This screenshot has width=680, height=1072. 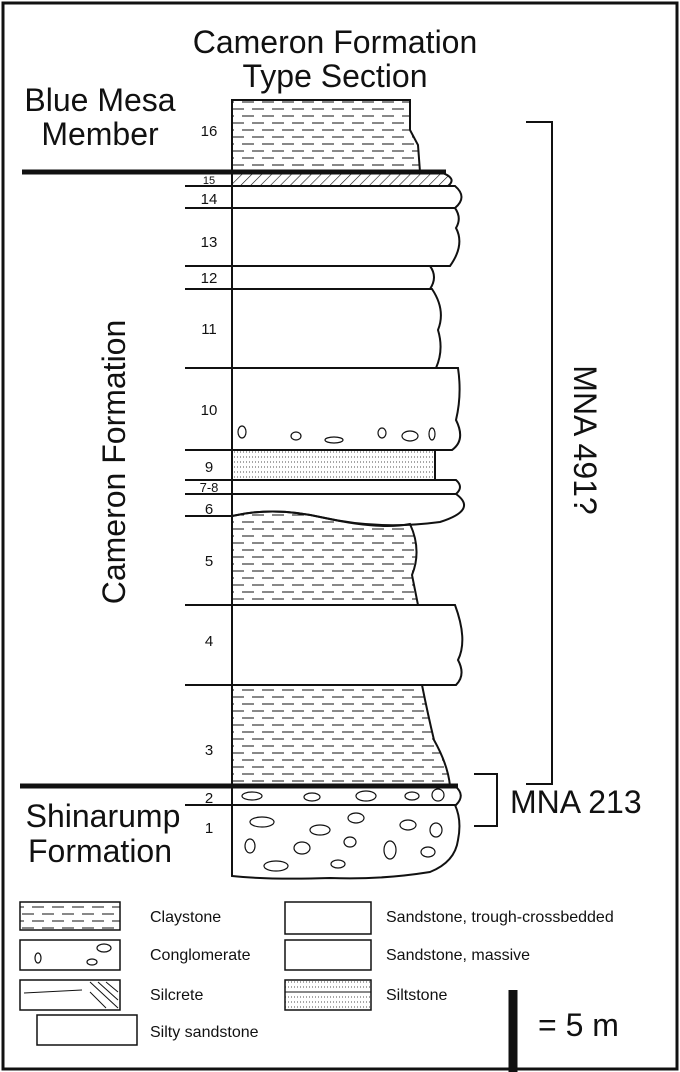 I want to click on unit-2: 2, so click(x=209, y=798).